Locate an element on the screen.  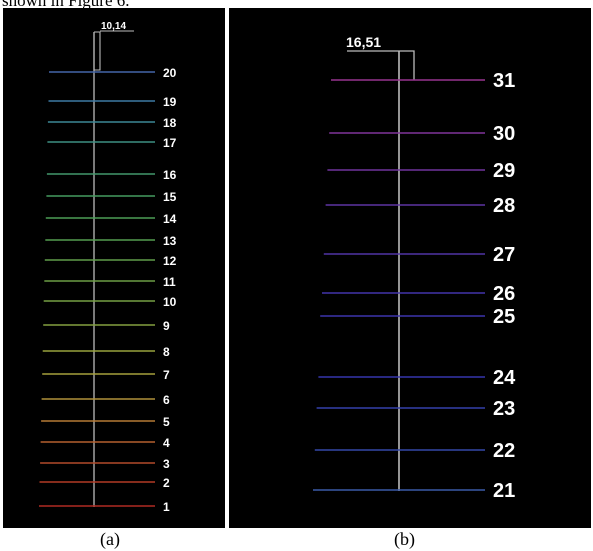
caption-b: (b) is located at coordinates (404, 539).